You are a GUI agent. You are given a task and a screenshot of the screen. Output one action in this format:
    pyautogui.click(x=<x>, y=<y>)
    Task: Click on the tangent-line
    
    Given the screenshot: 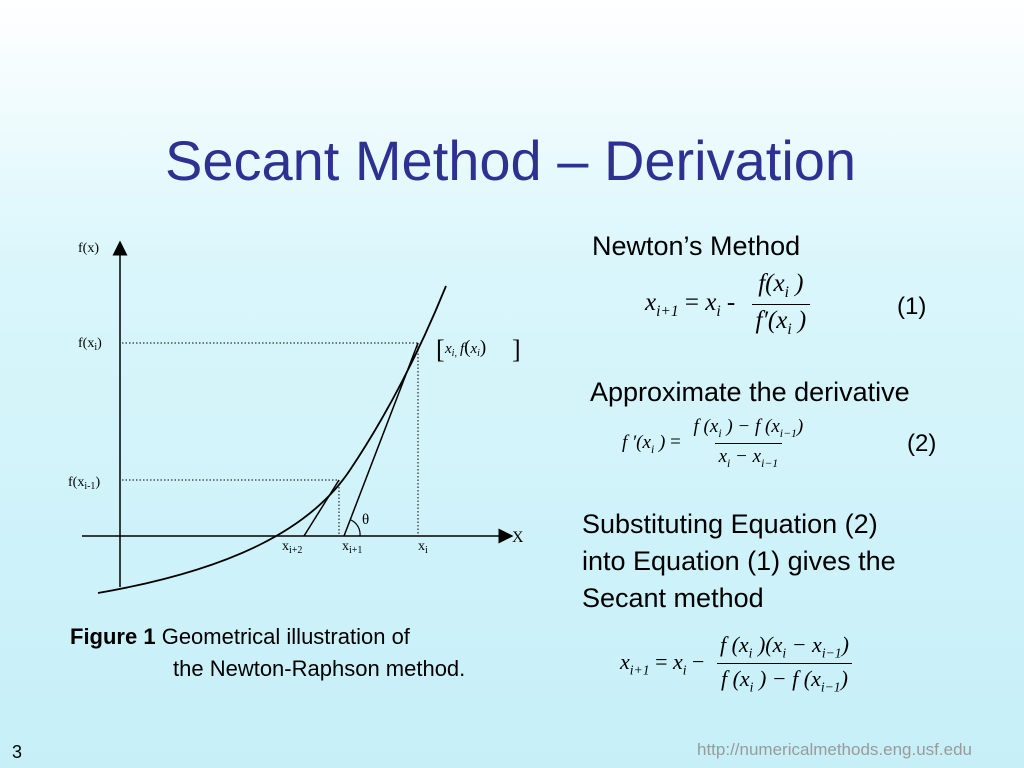 What is the action you would take?
    pyautogui.click(x=381, y=439)
    